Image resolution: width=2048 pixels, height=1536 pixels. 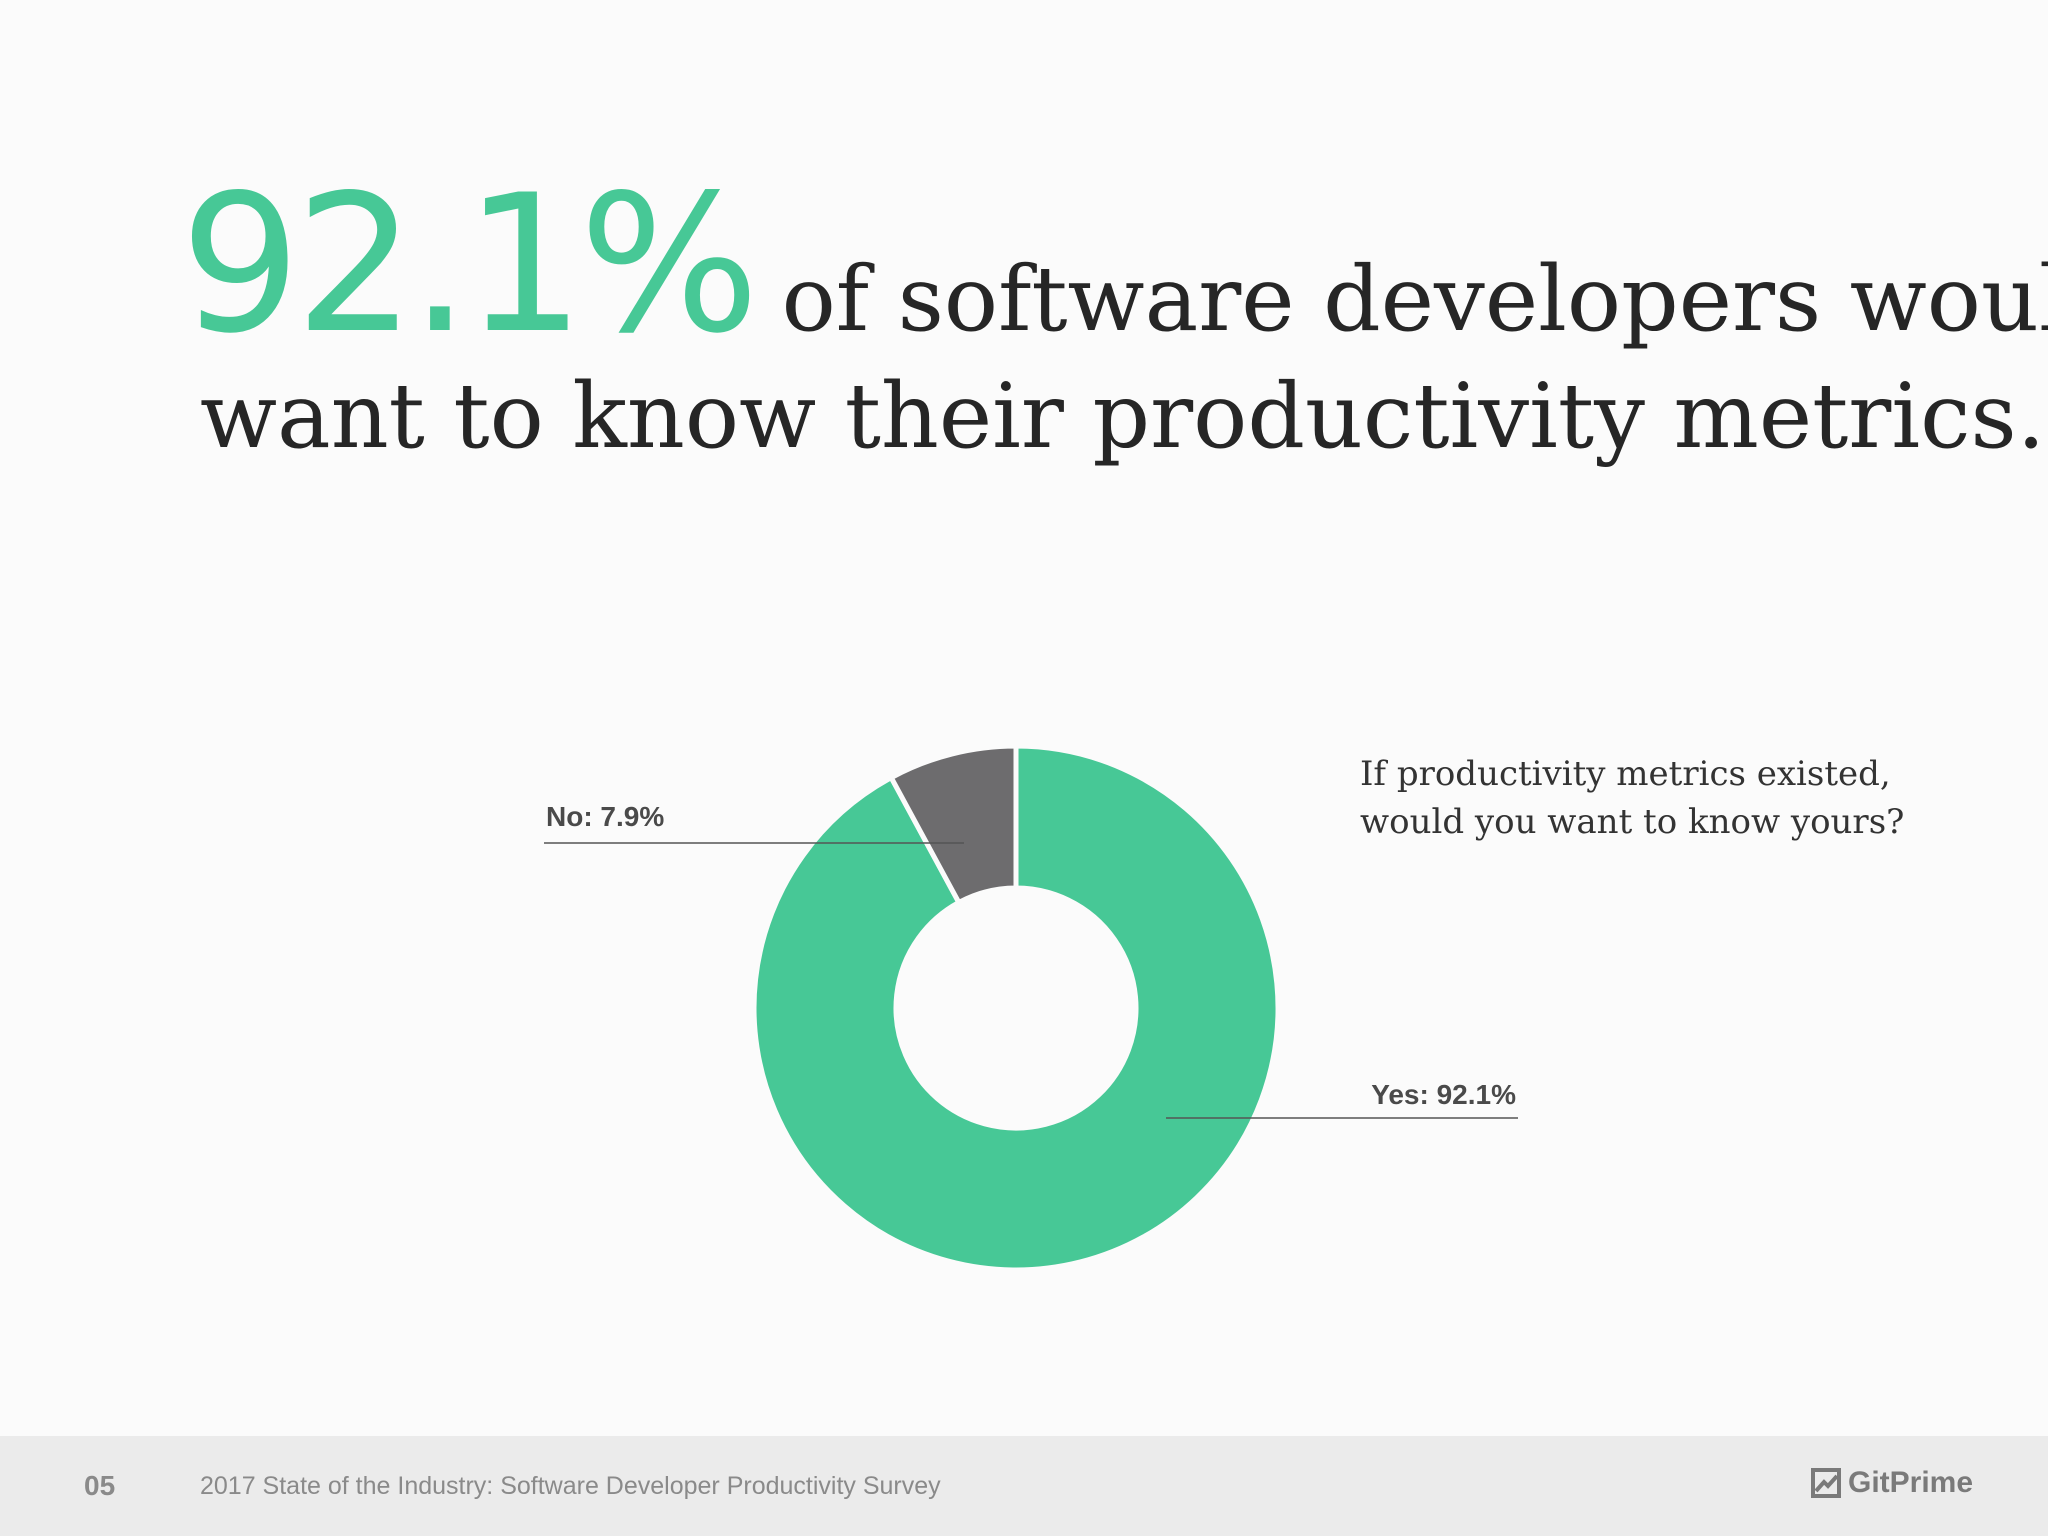 I want to click on data-label-no: No: 7.9%, so click(x=605, y=816).